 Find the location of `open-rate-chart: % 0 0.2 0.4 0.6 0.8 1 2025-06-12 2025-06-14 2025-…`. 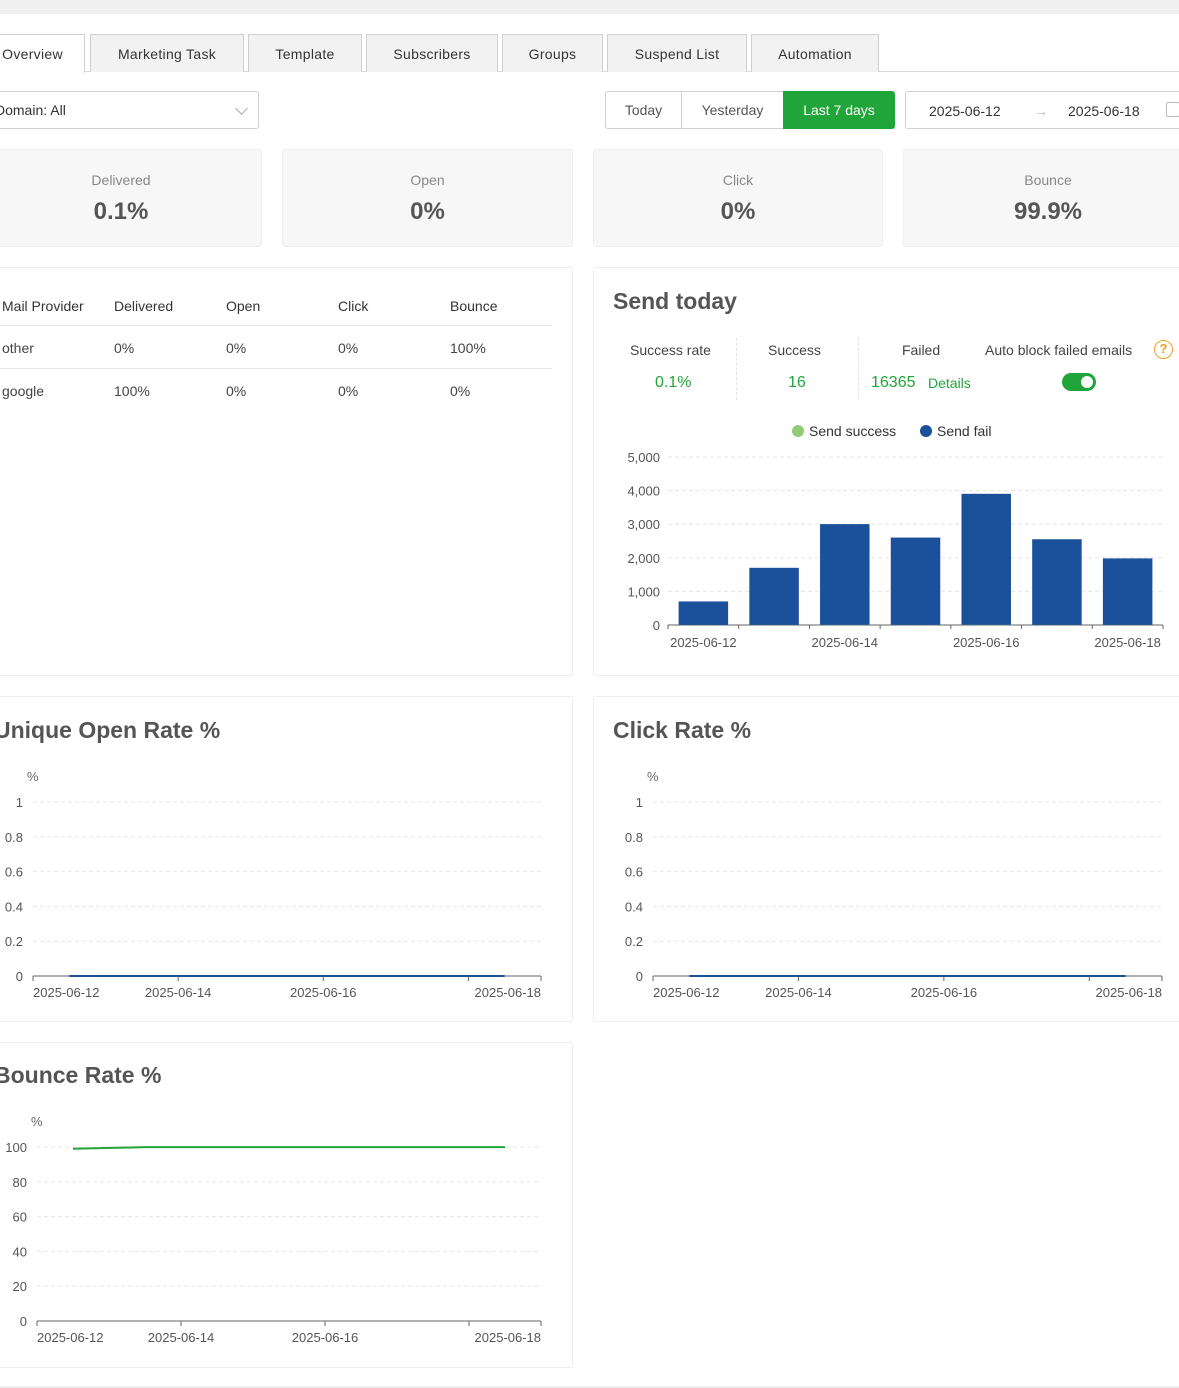

open-rate-chart: % 0 0.2 0.4 0.6 0.8 1 2025-06-12 2025-06-14 2025-… is located at coordinates (273, 884).